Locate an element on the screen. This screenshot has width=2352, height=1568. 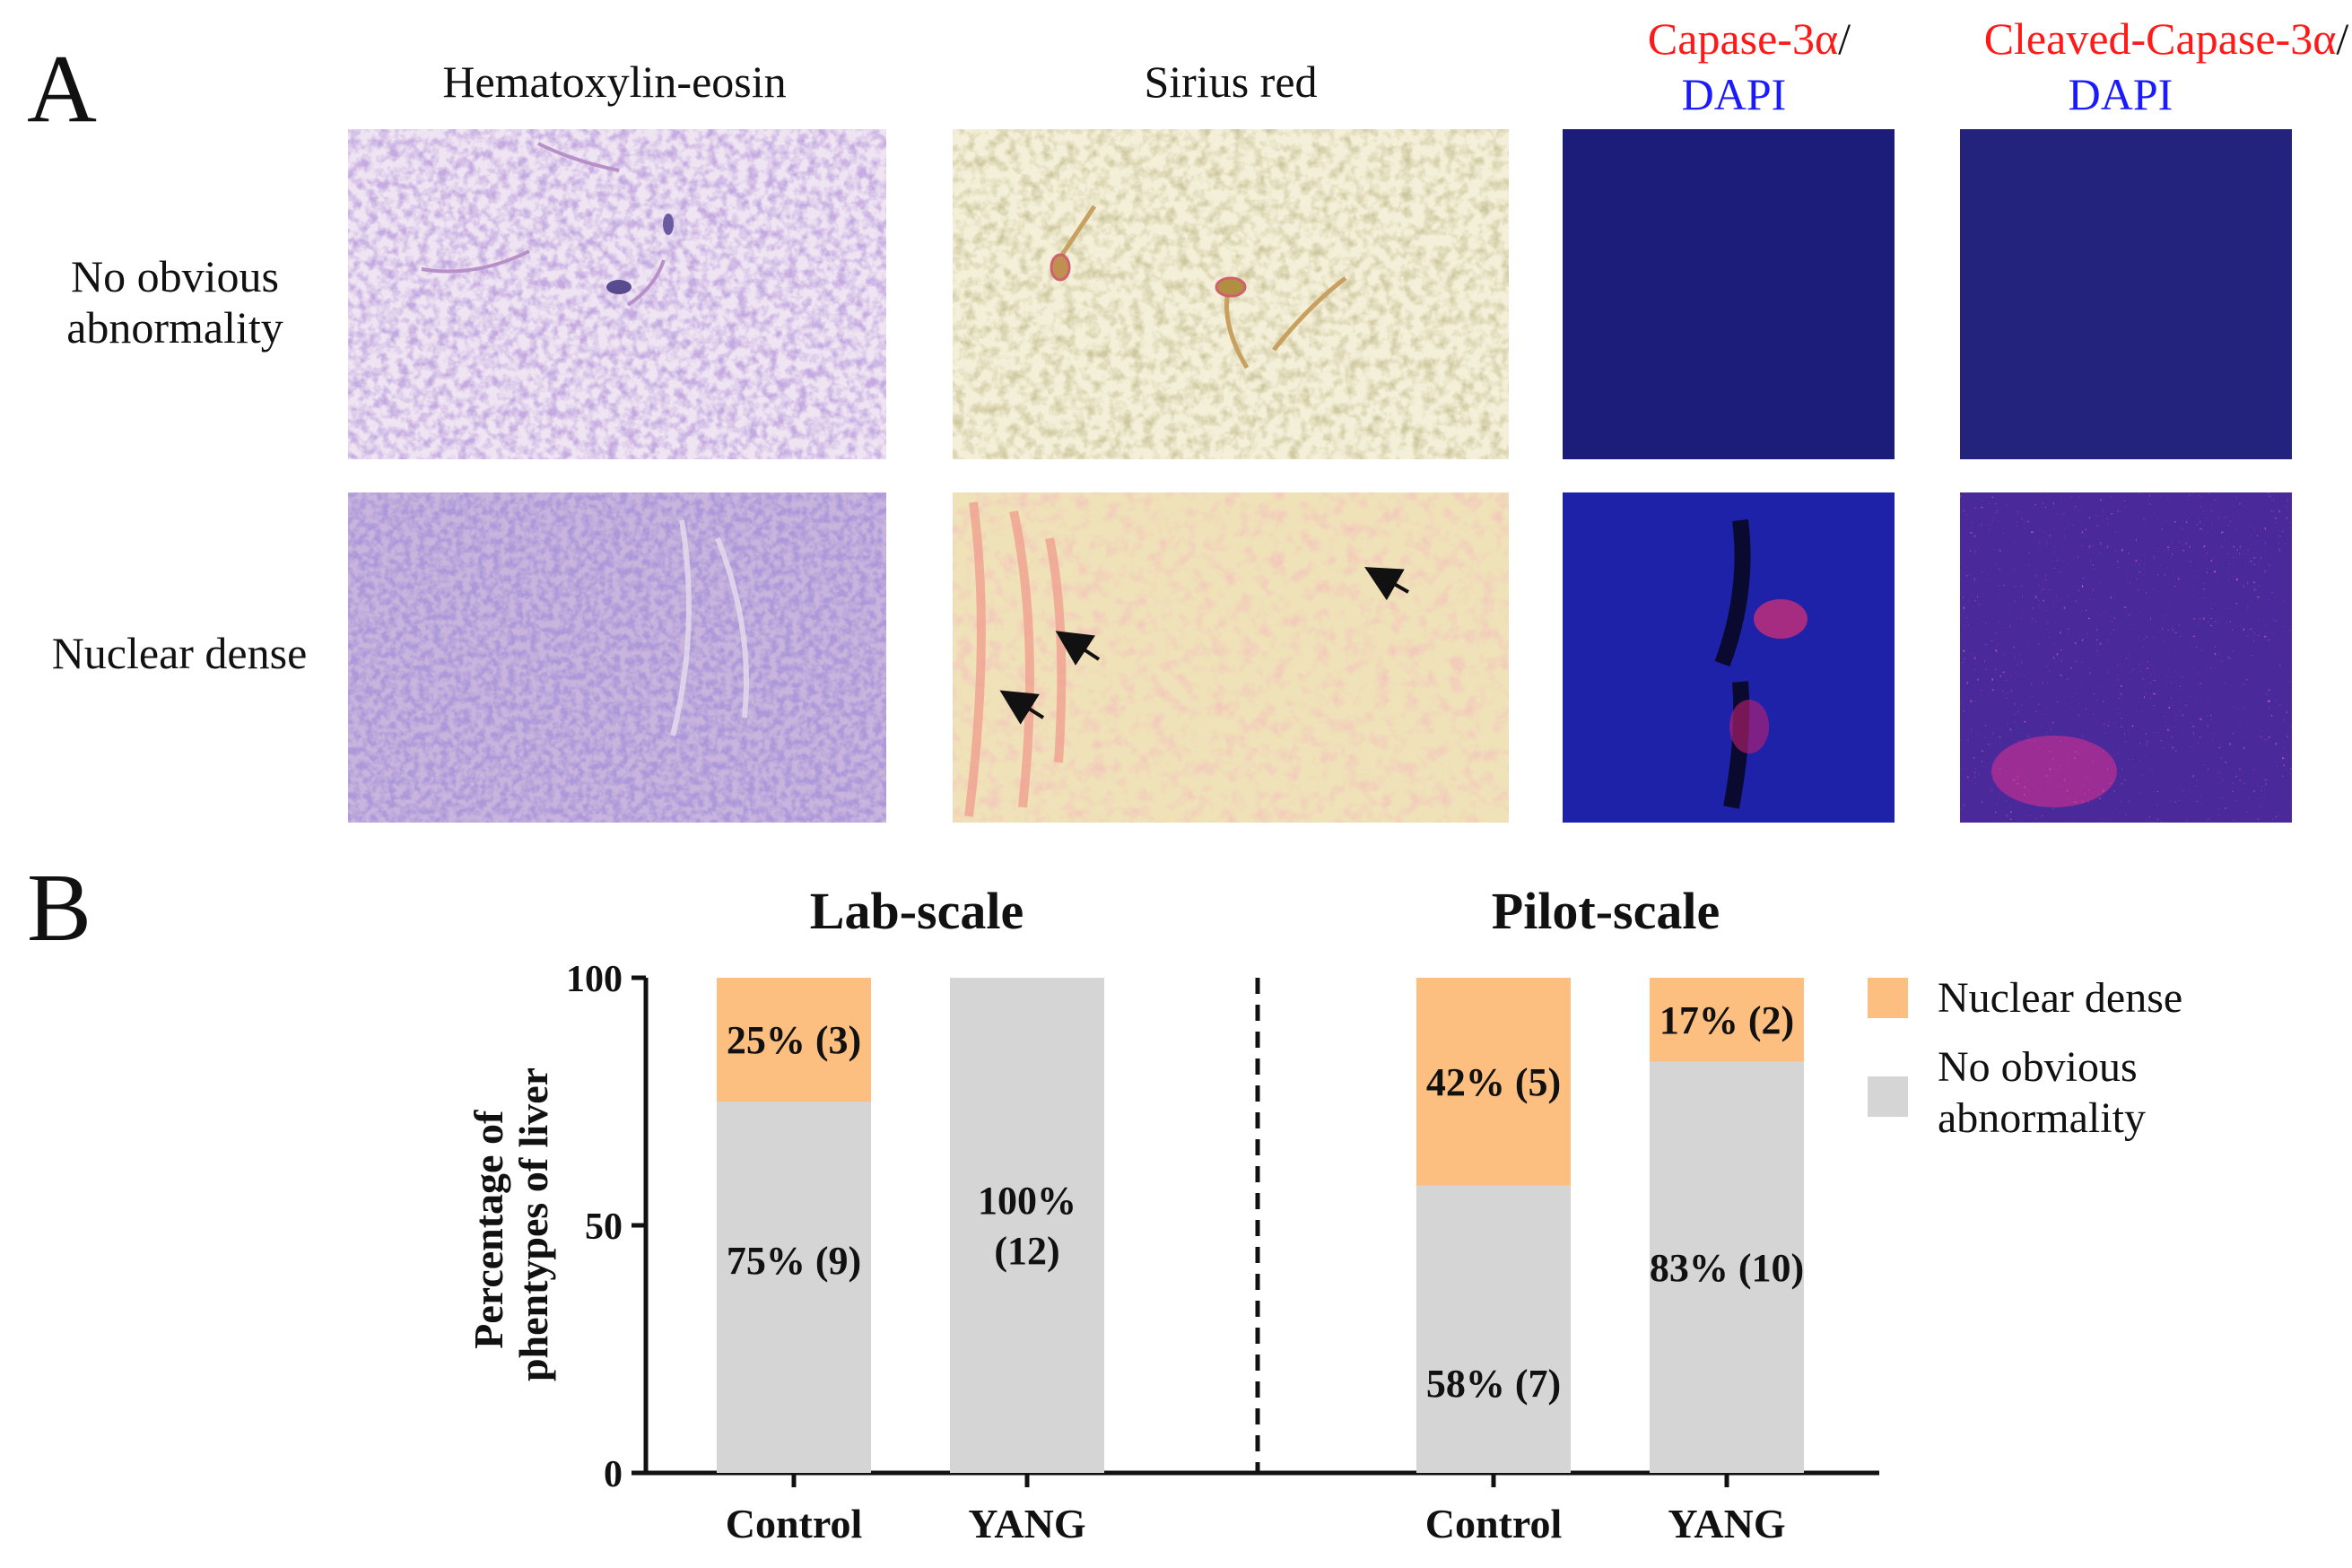
column-header-he: Hematoxylin-eosin is located at coordinates (614, 82).